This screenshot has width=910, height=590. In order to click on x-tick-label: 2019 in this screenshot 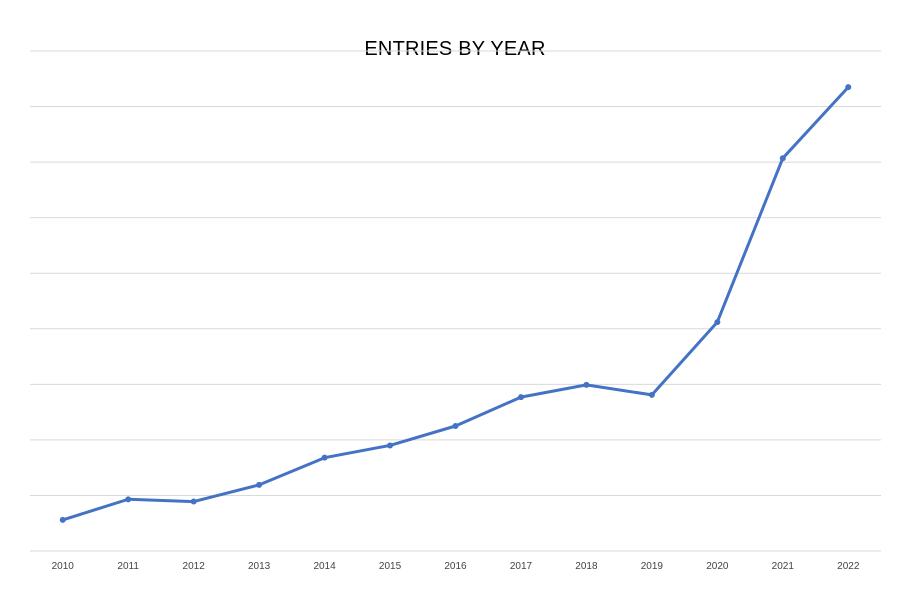, I will do `click(652, 566)`.